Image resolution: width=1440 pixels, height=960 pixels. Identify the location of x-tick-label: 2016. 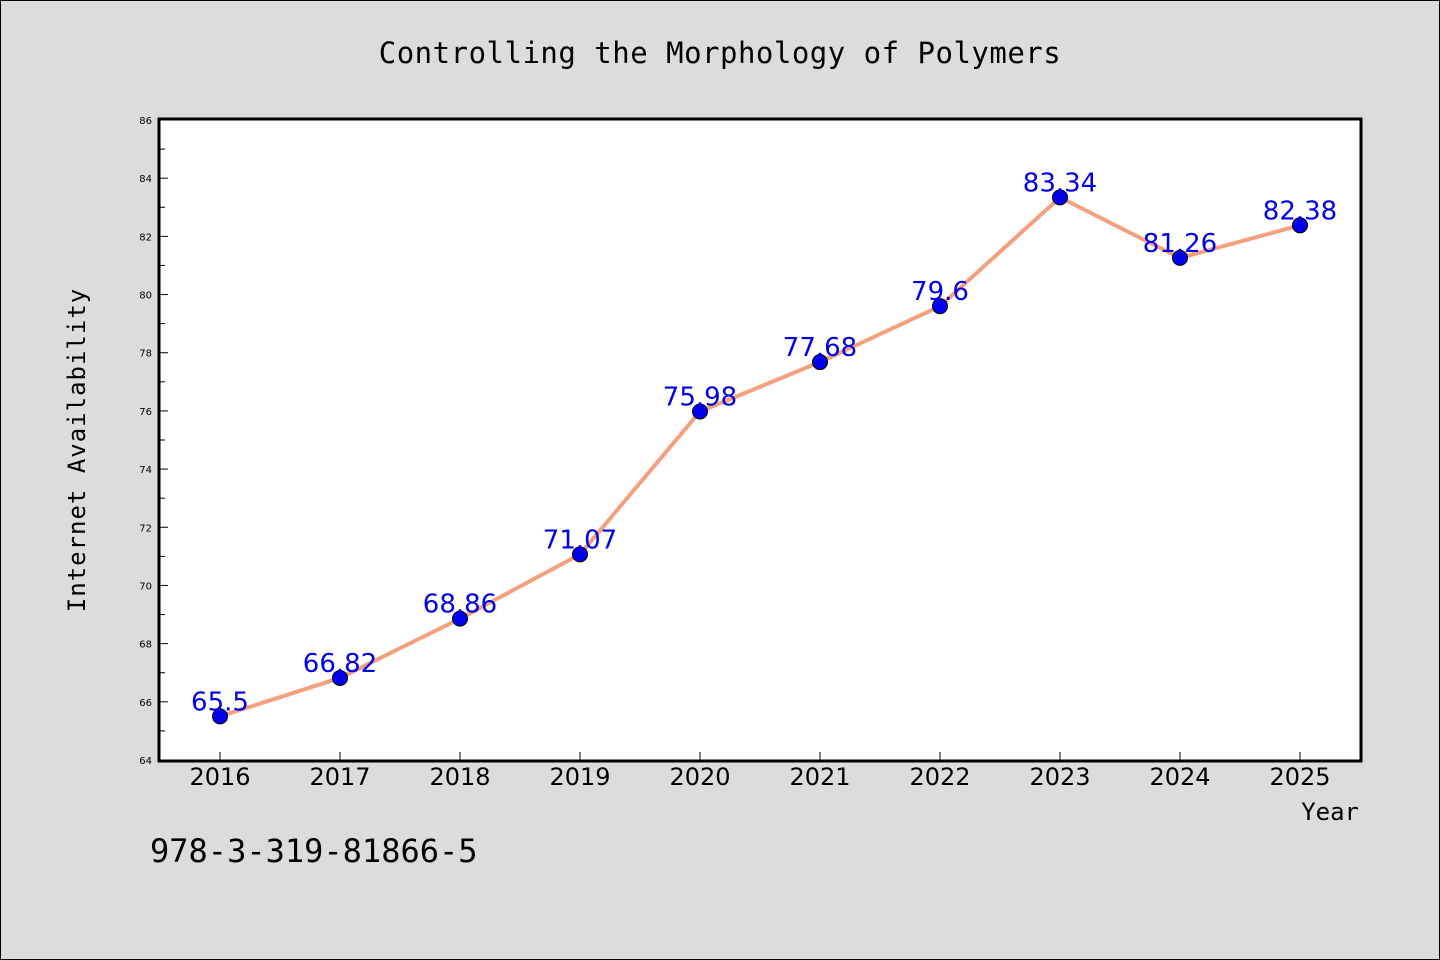
(219, 777).